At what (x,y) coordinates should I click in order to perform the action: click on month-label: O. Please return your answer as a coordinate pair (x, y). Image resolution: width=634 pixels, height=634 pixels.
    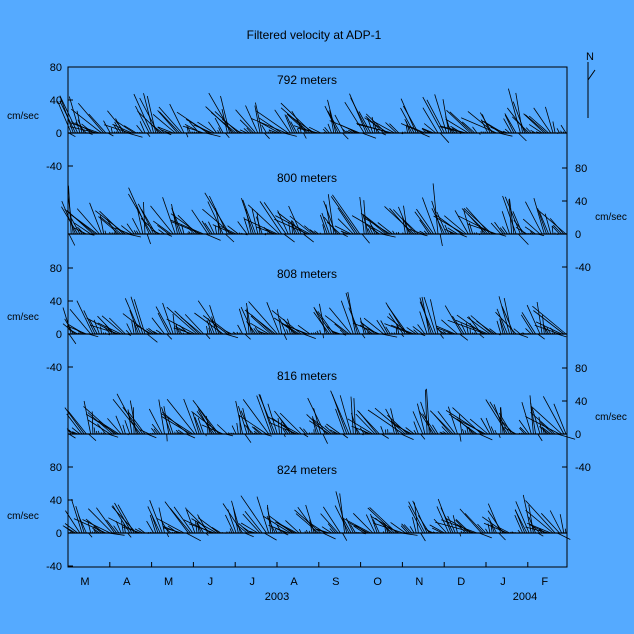
    Looking at the image, I should click on (377, 582).